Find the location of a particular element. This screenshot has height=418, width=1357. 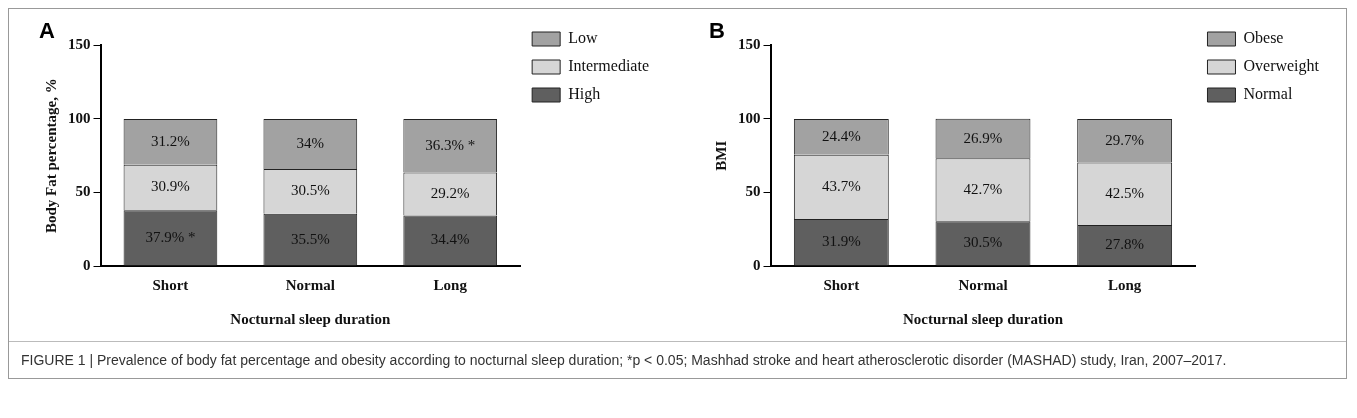

legend-label: Overweight is located at coordinates (1281, 66).